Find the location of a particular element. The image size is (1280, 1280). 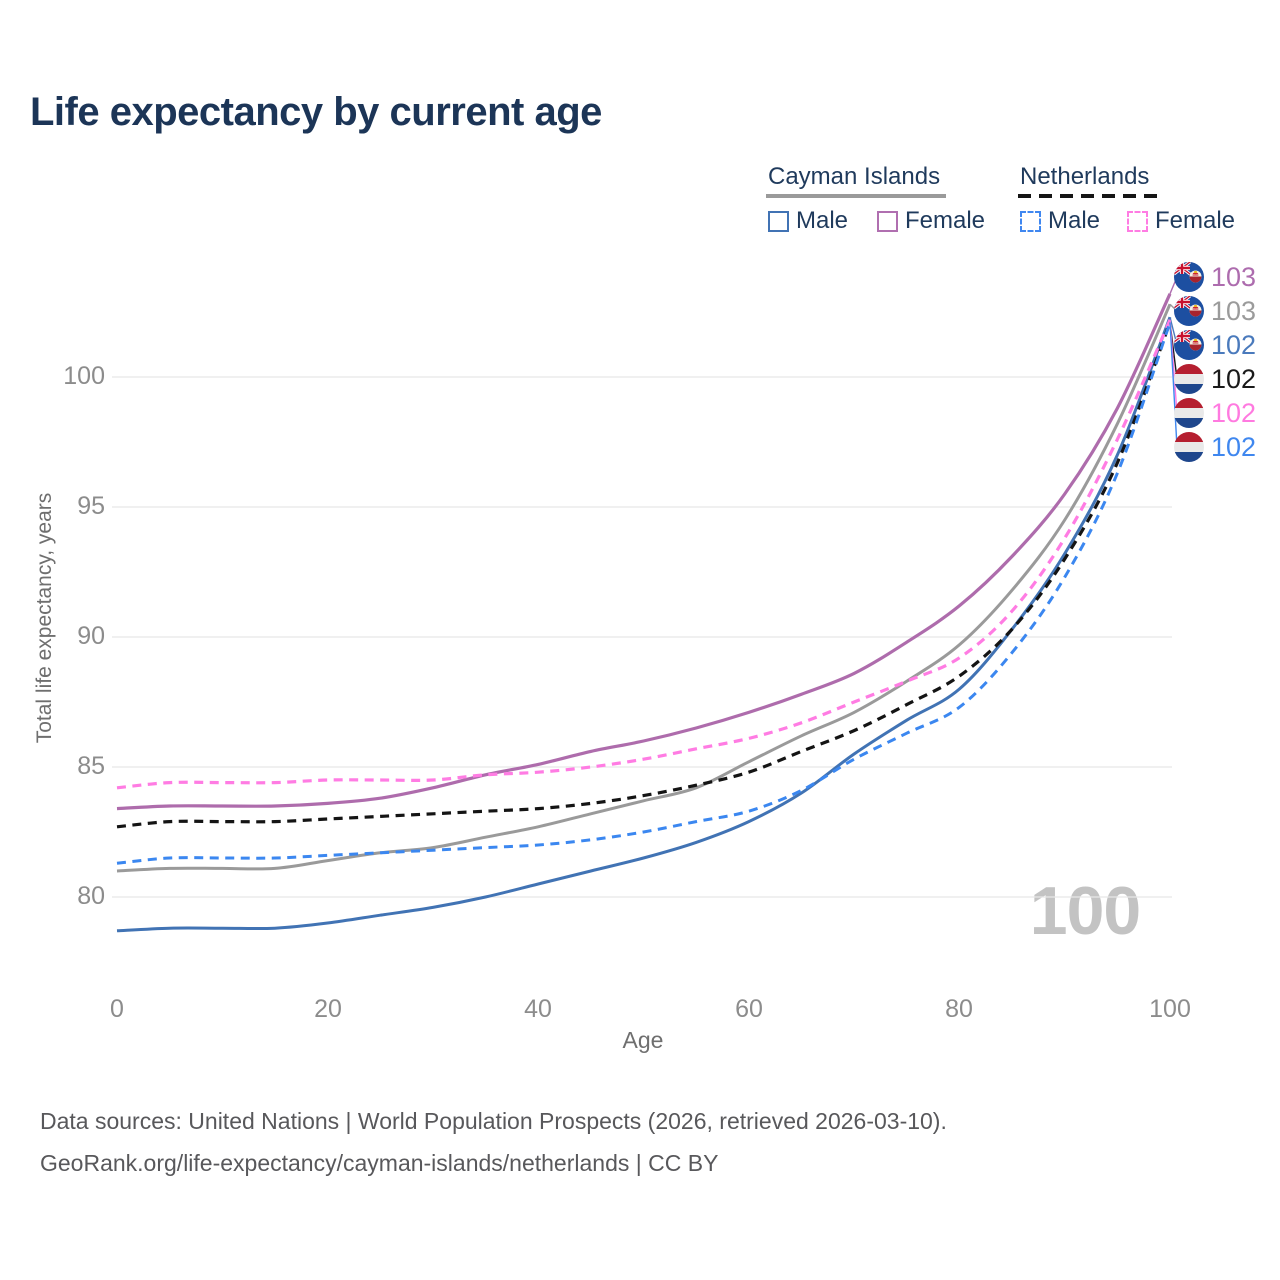

legend-item-cayman-female: Female is located at coordinates (931, 221).